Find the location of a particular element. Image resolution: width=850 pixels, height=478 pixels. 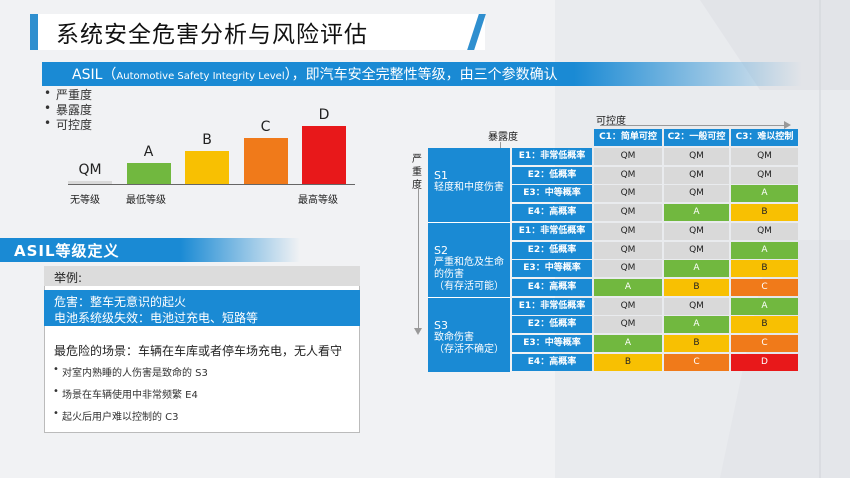

exposure-row-header-s3-e2: E2：低概率 is located at coordinates (552, 325).